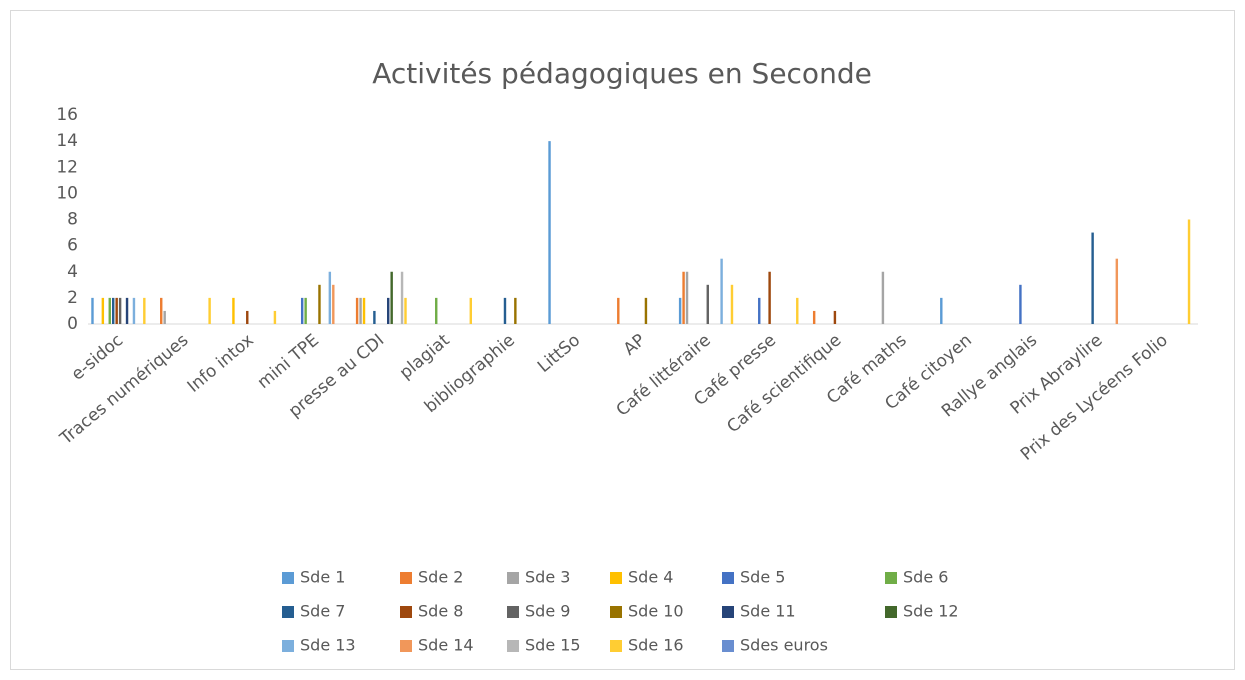 The image size is (1245, 680). What do you see at coordinates (440, 577) in the screenshot?
I see `legend-label: Sde 2` at bounding box center [440, 577].